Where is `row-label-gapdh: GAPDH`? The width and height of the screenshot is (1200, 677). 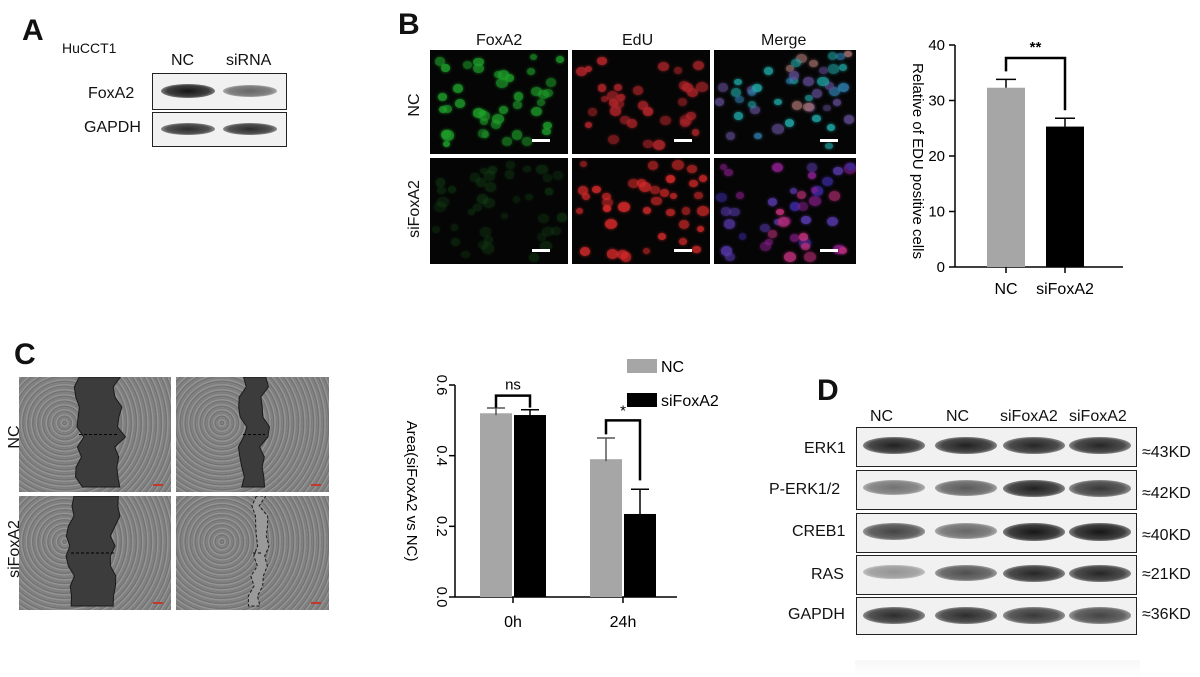 row-label-gapdh: GAPDH is located at coordinates (816, 614).